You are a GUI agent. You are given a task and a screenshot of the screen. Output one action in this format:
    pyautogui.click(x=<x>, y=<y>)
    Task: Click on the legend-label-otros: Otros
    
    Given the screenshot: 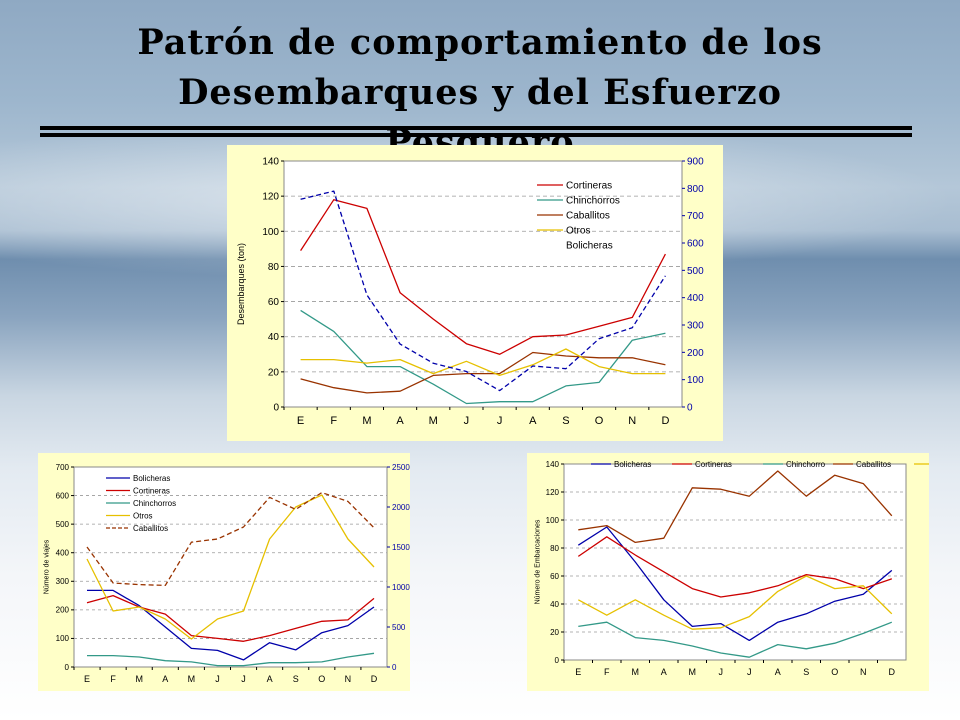 What is the action you would take?
    pyautogui.click(x=578, y=231)
    